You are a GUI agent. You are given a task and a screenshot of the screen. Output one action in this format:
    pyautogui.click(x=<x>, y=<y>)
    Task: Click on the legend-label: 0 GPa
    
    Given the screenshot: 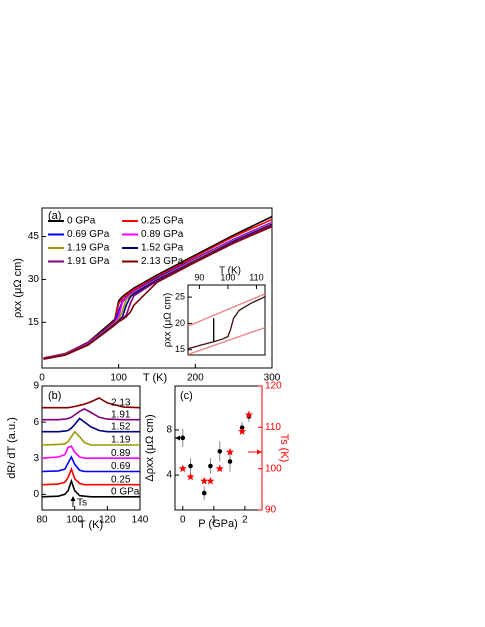 What is the action you would take?
    pyautogui.click(x=81, y=221)
    